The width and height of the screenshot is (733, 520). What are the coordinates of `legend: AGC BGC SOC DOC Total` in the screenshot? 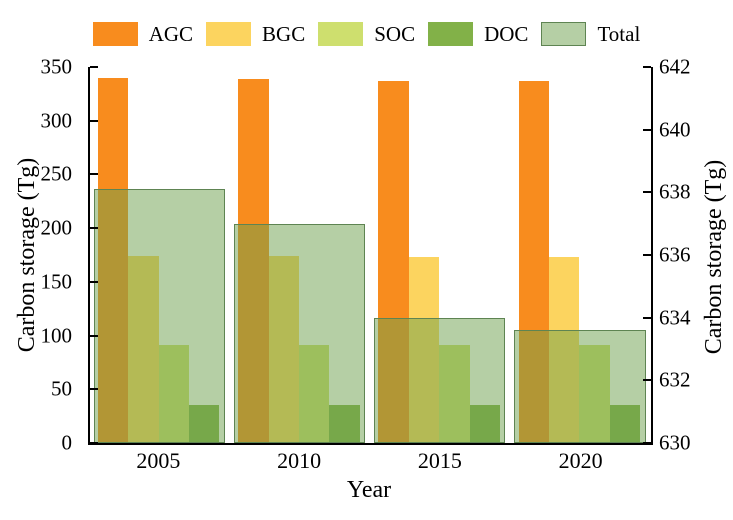 It's located at (366, 34).